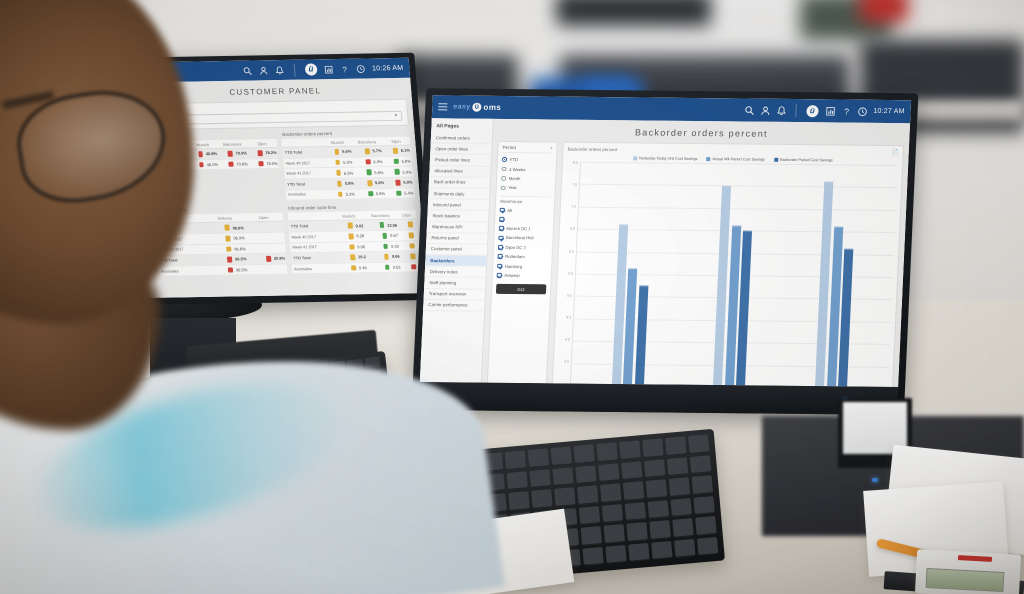  Describe the element at coordinates (460, 160) in the screenshot. I see `sidebar-item-picked-order-lines: Picked order lines` at that location.